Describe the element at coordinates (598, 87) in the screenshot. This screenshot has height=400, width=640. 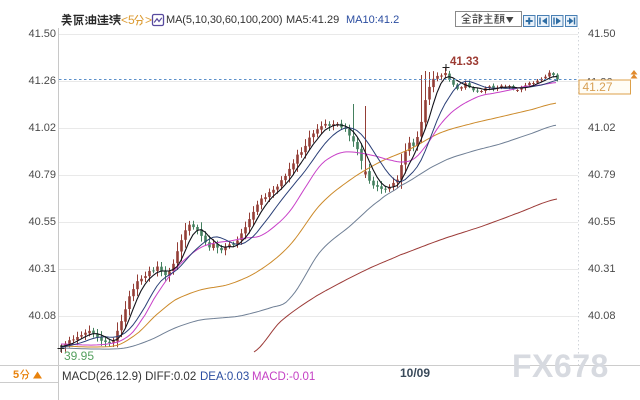
I see `svg-text: 41.27` at that location.